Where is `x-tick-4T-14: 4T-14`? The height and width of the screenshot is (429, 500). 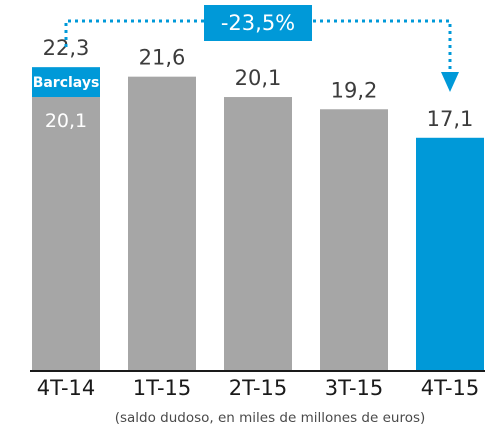 x-tick-4T-14: 4T-14 is located at coordinates (66, 388).